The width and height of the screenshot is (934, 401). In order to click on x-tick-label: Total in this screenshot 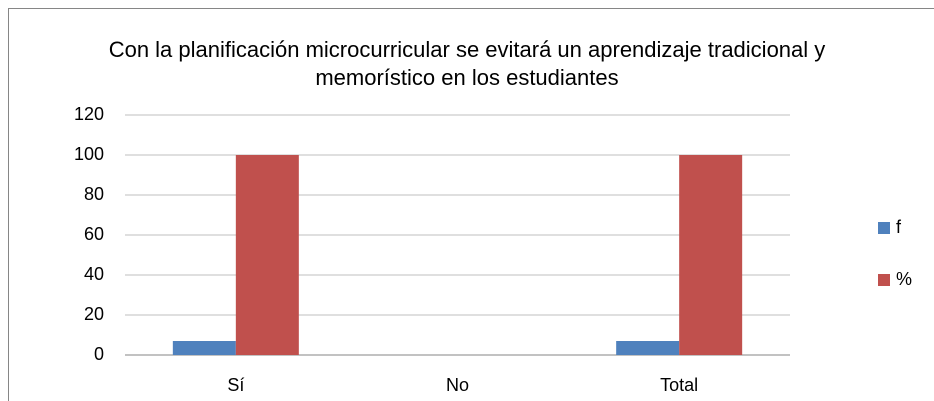, I will do `click(679, 385)`.